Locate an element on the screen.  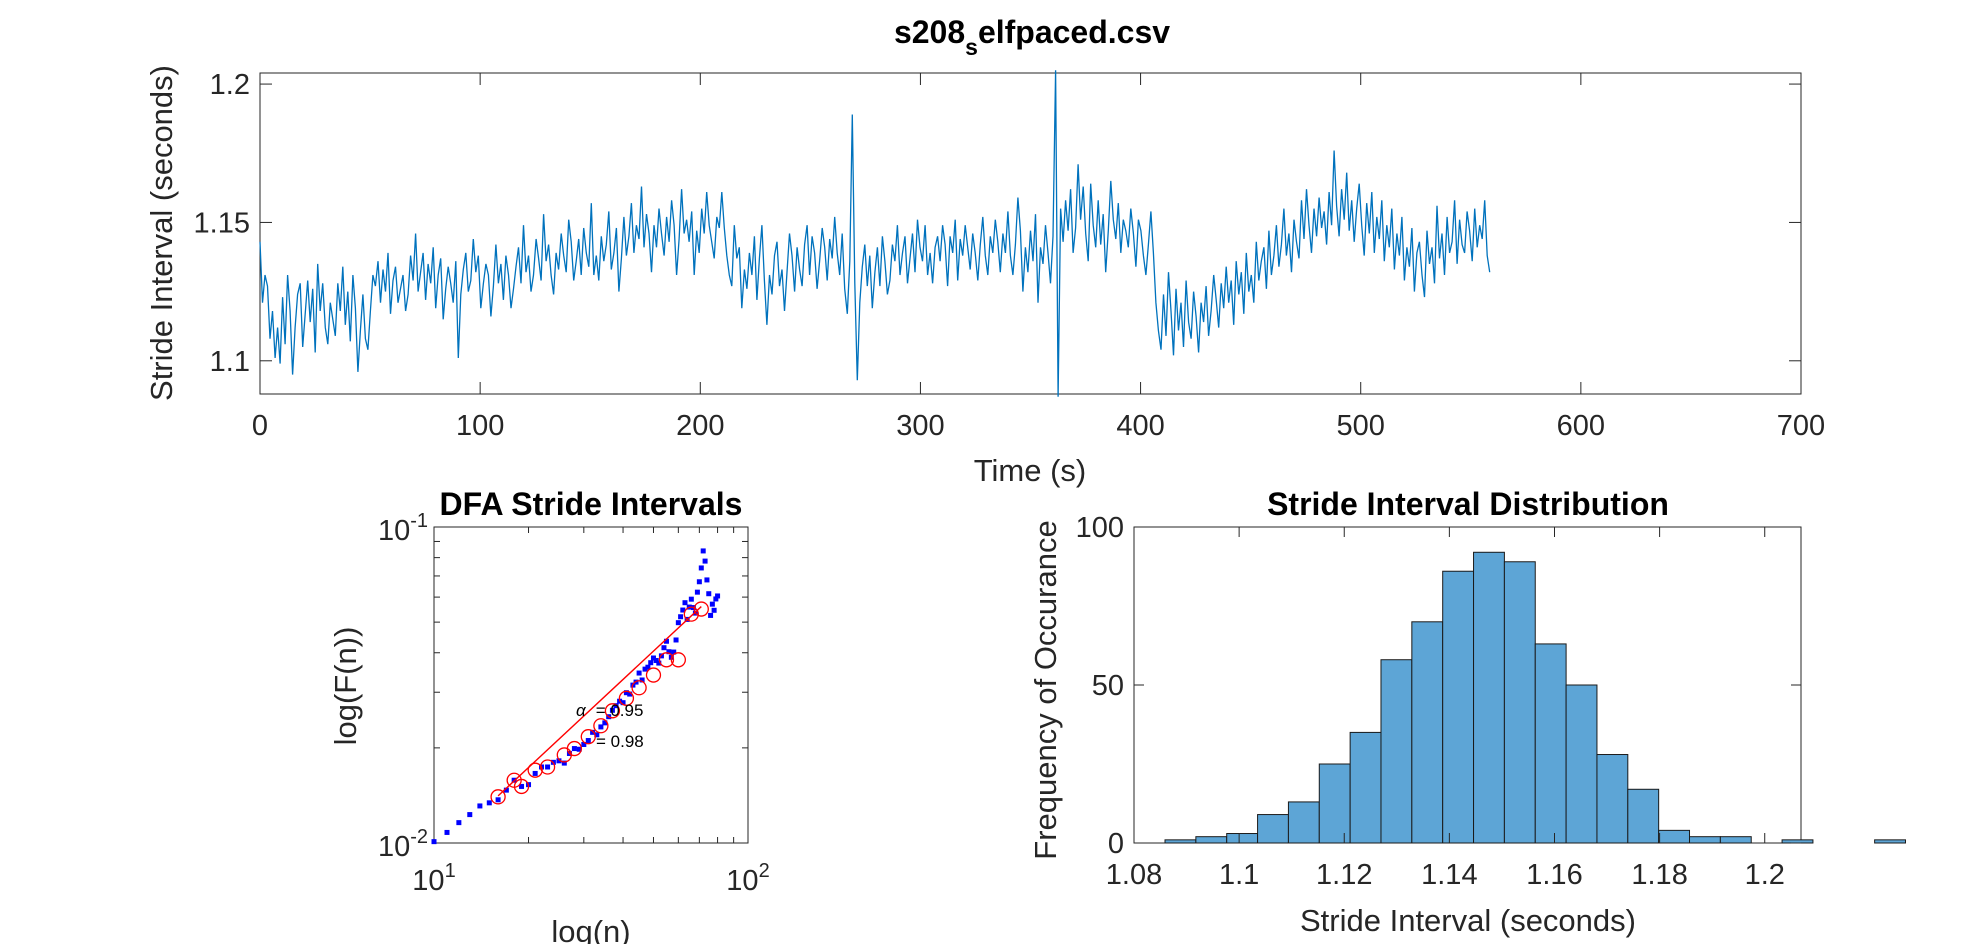
histogram-ytick-label: 0 is located at coordinates (1116, 844).